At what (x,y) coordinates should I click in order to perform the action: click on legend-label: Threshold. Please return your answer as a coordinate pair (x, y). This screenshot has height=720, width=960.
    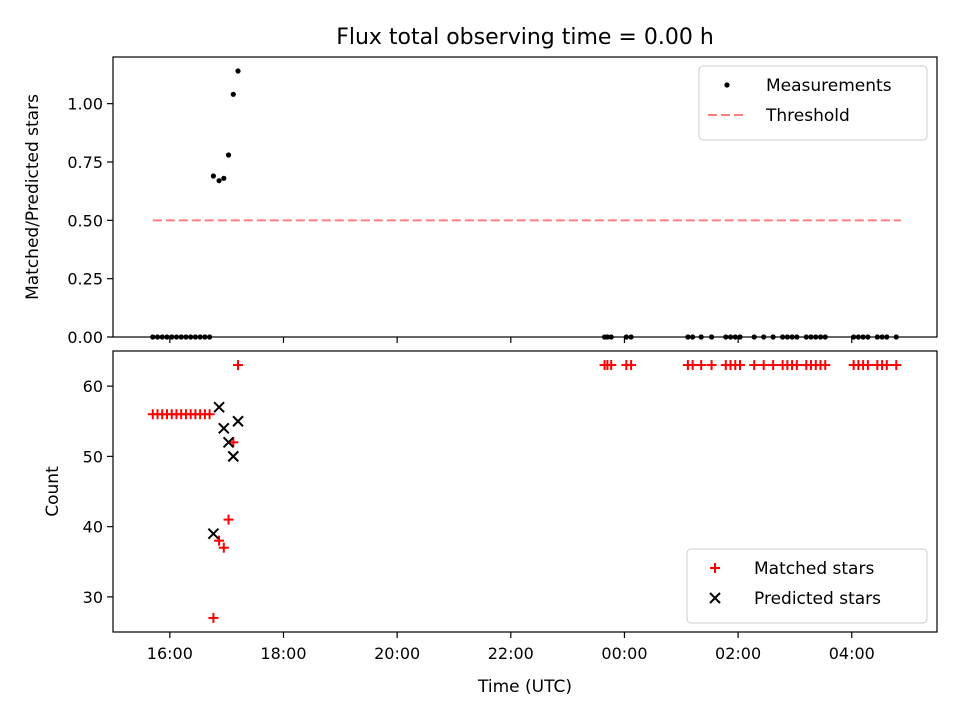
    Looking at the image, I should click on (807, 116).